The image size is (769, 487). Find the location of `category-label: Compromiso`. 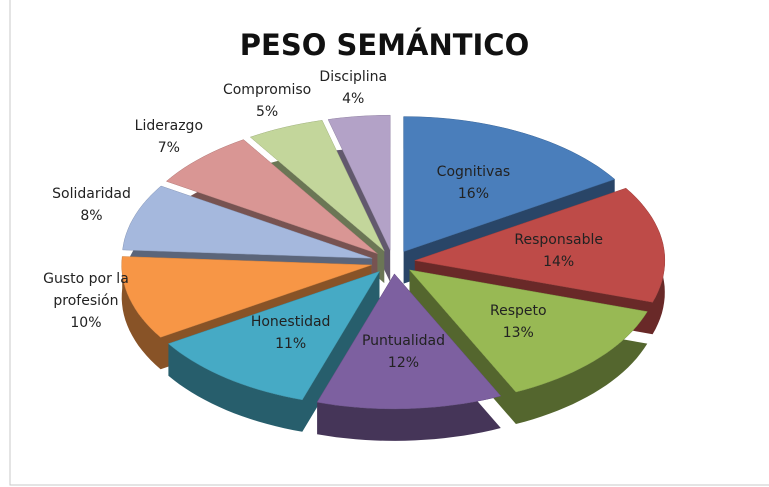

category-label: Compromiso is located at coordinates (267, 89).